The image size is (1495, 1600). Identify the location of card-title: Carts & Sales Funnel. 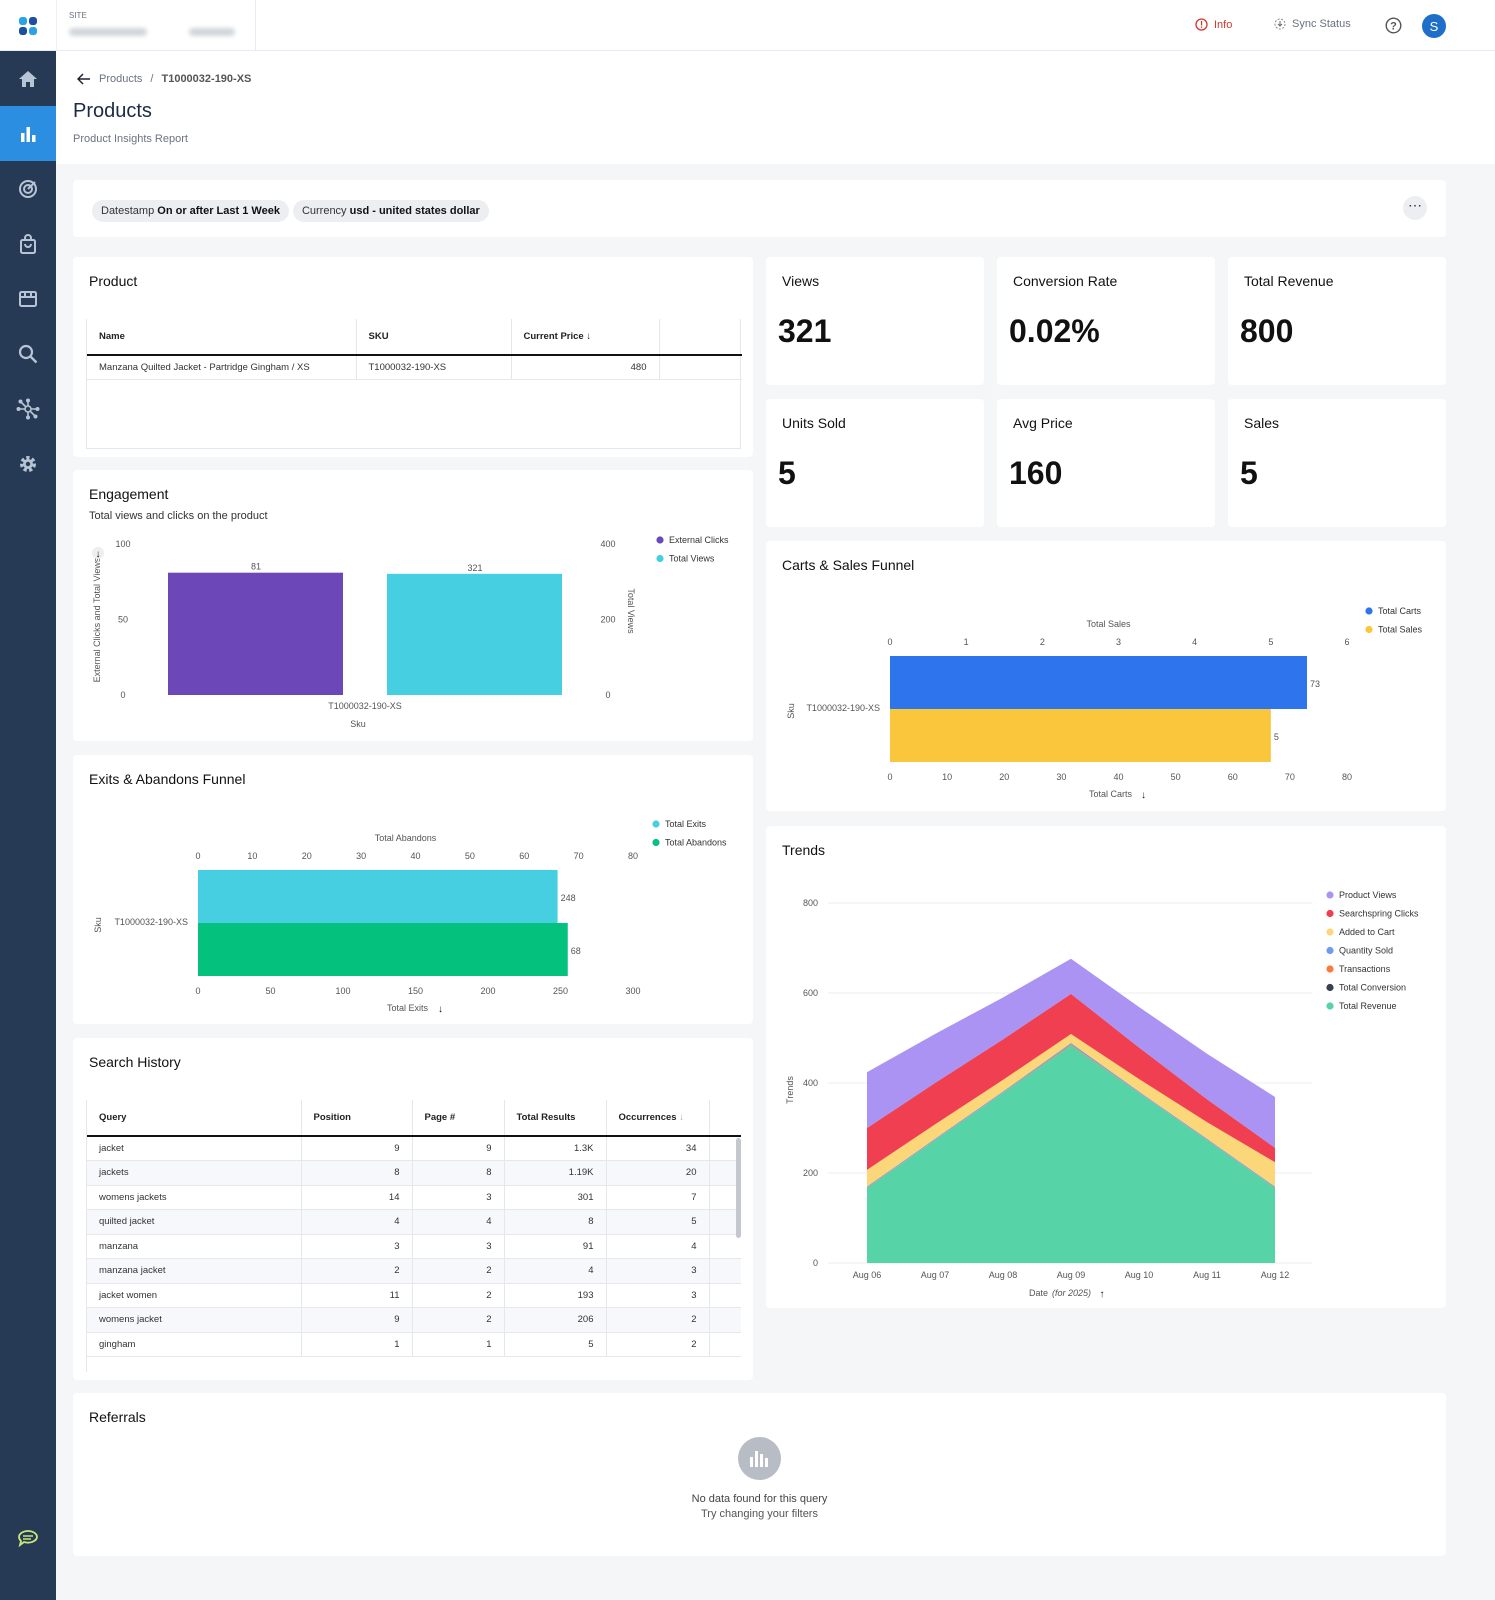
(848, 565).